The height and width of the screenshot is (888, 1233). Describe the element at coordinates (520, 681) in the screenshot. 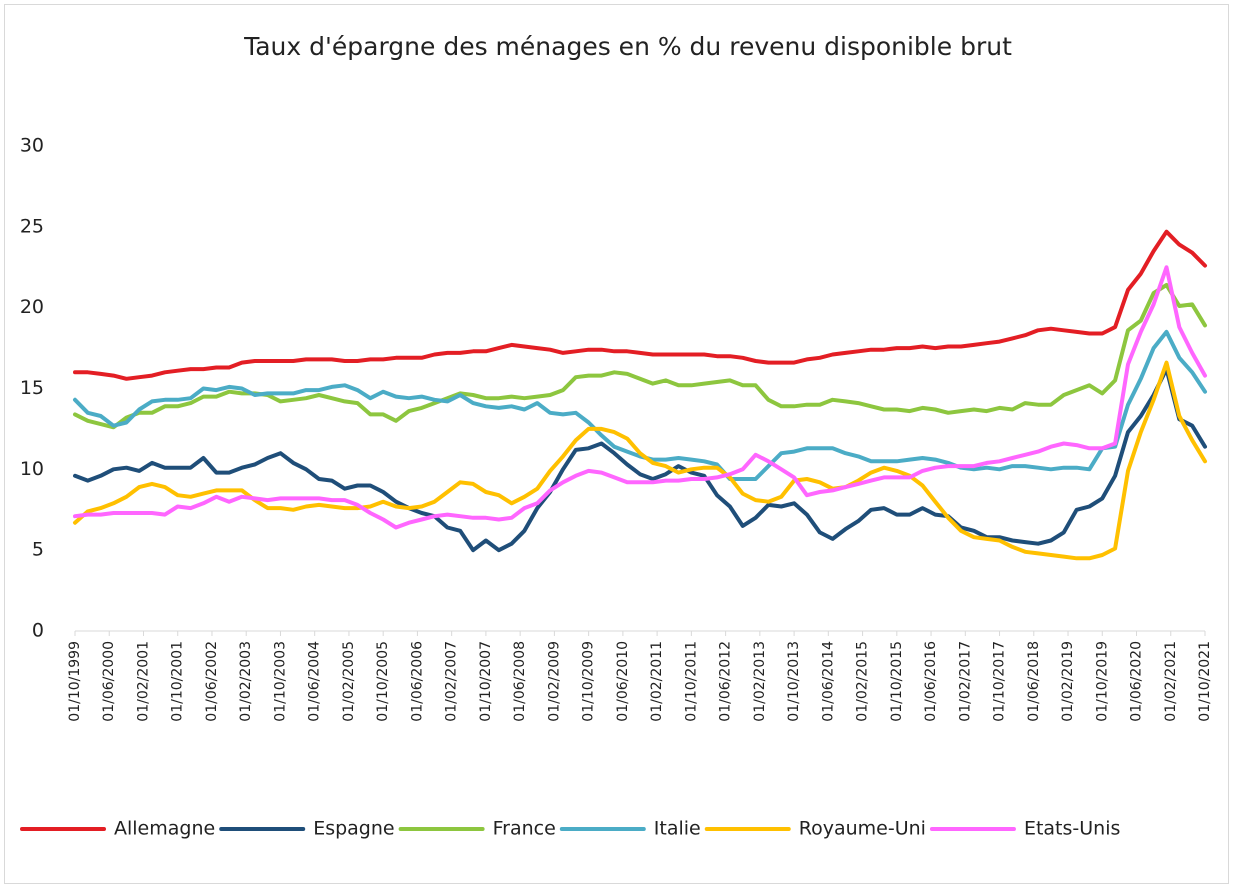

I see `x-tick-label: 01/06/2008` at that location.